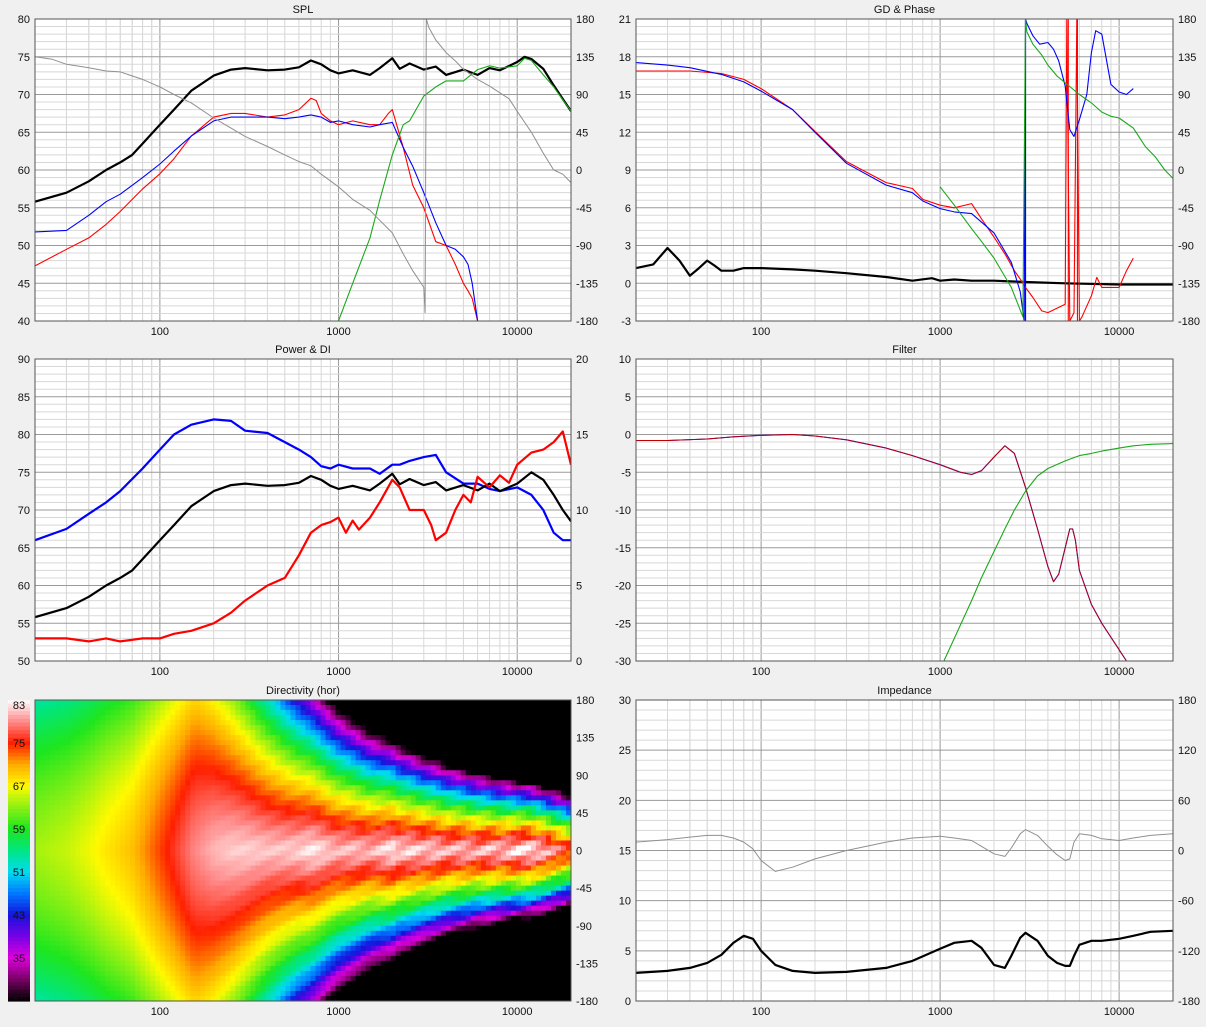 This screenshot has height=1027, width=1206. What do you see at coordinates (1187, 751) in the screenshot?
I see `impedance-y2-tick-label: 120` at bounding box center [1187, 751].